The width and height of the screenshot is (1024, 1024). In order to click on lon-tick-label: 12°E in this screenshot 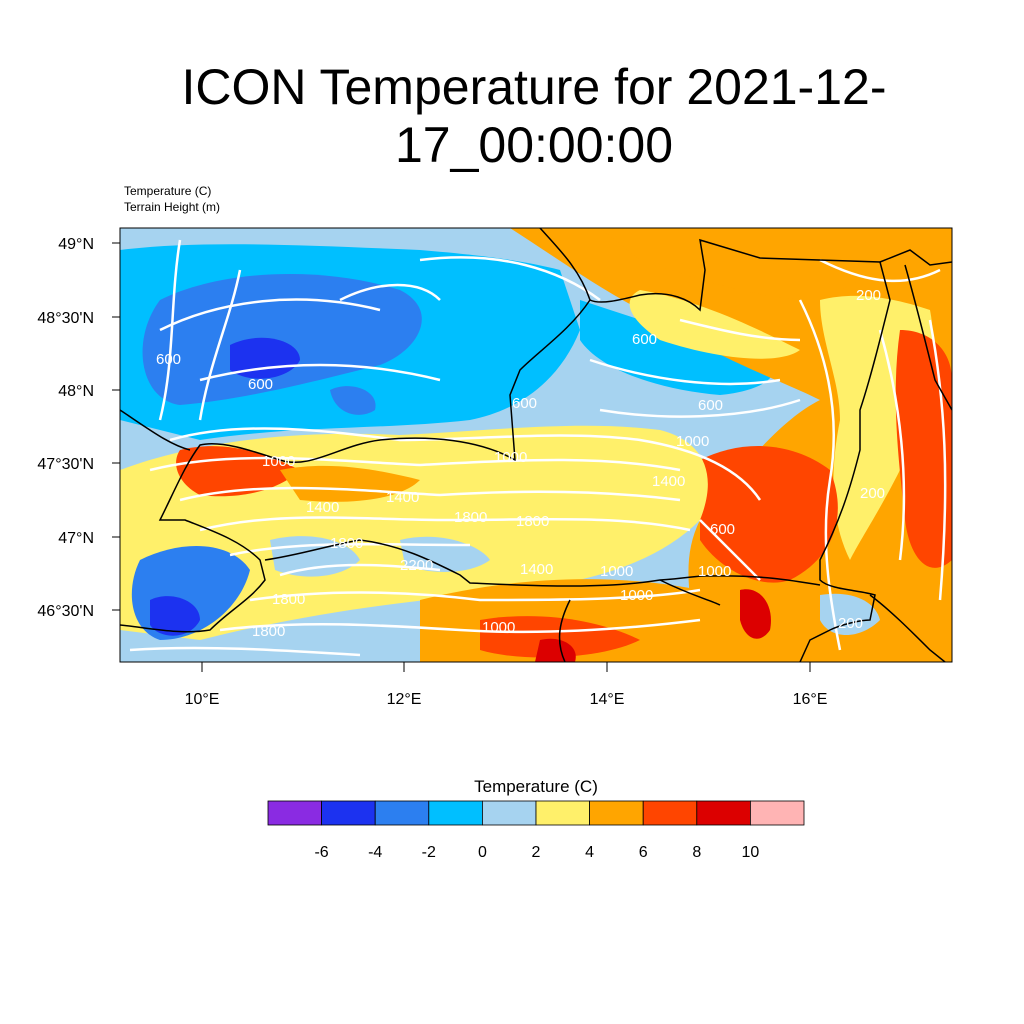, I will do `click(404, 699)`.